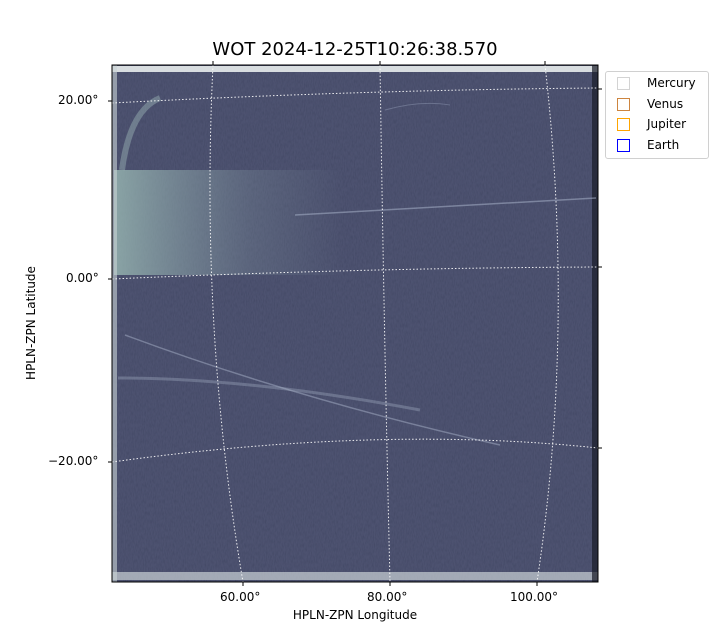 This screenshot has width=720, height=640. I want to click on legend-label: Mercury, so click(671, 83).